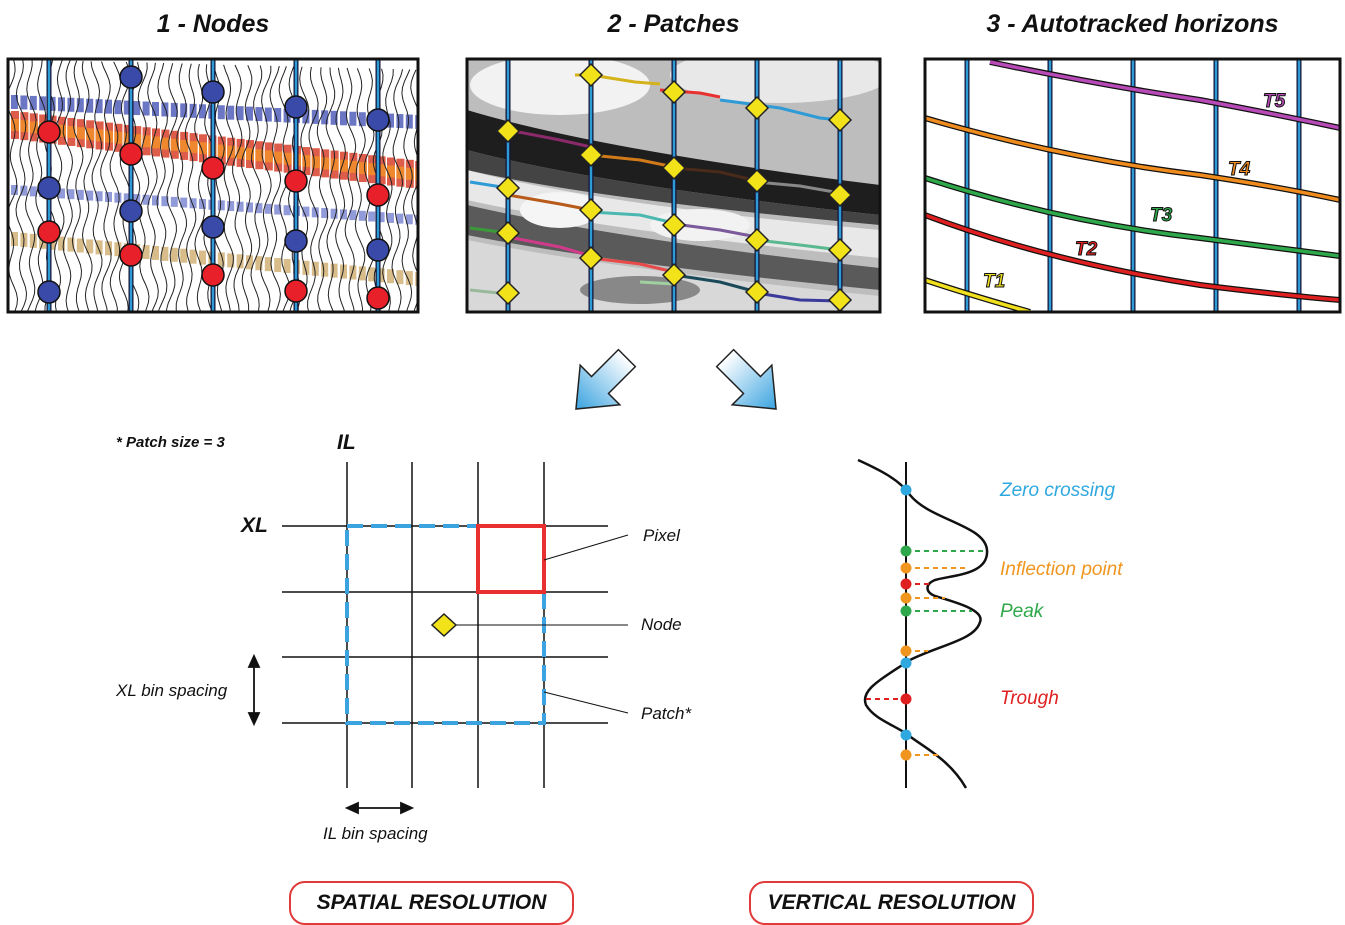  I want to click on horizon-t5, so click(1164, 95).